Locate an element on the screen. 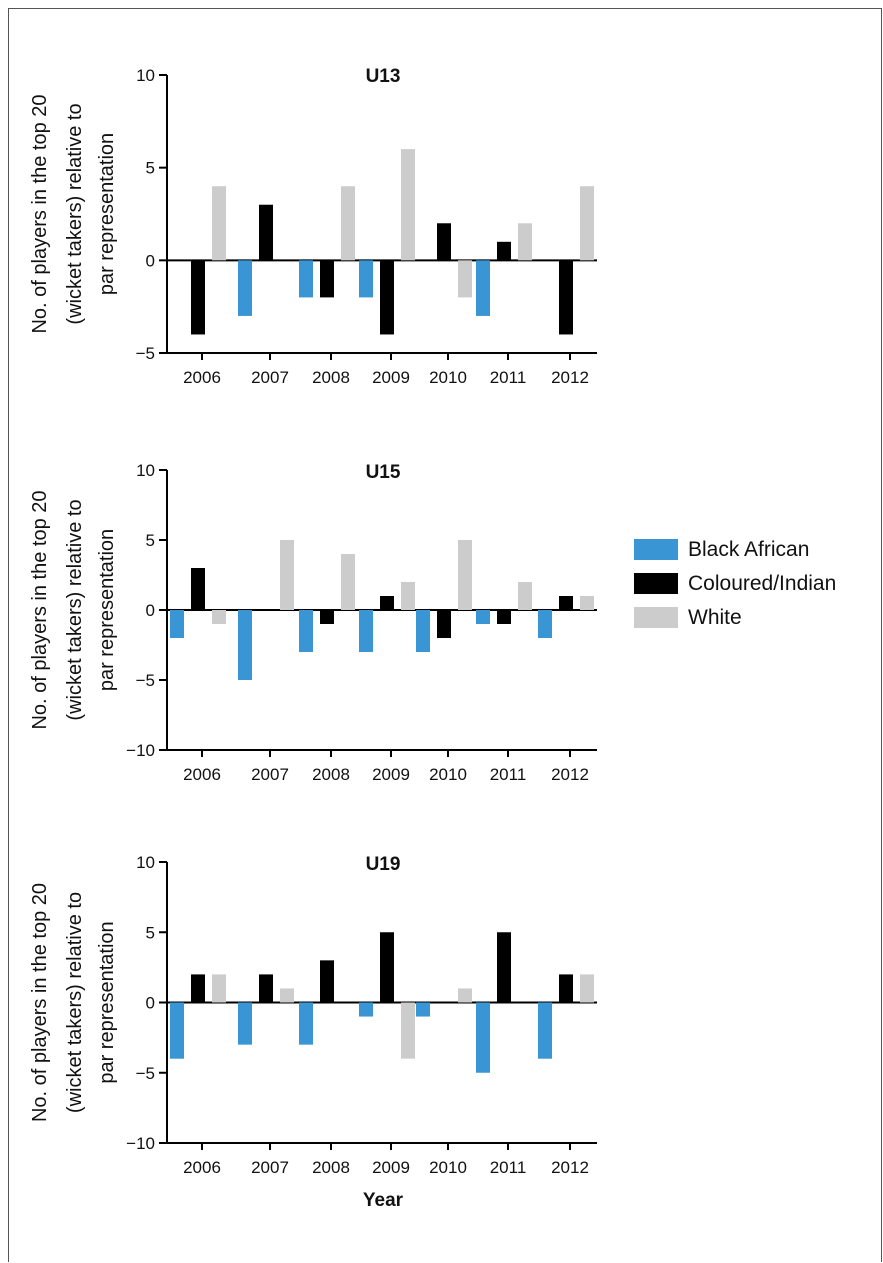 This screenshot has width=883, height=1263. panel-title: U19 is located at coordinates (383, 864).